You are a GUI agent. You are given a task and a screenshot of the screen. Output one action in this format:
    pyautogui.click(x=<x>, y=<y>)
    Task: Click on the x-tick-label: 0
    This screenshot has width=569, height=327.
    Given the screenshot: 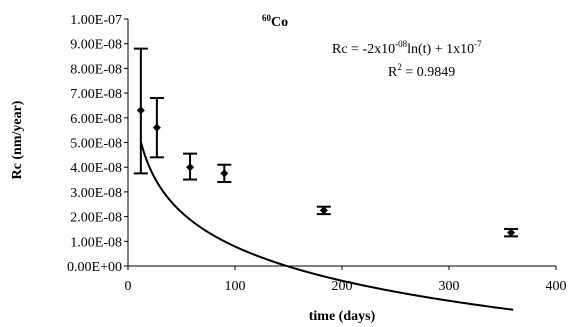 What is the action you would take?
    pyautogui.click(x=128, y=286)
    